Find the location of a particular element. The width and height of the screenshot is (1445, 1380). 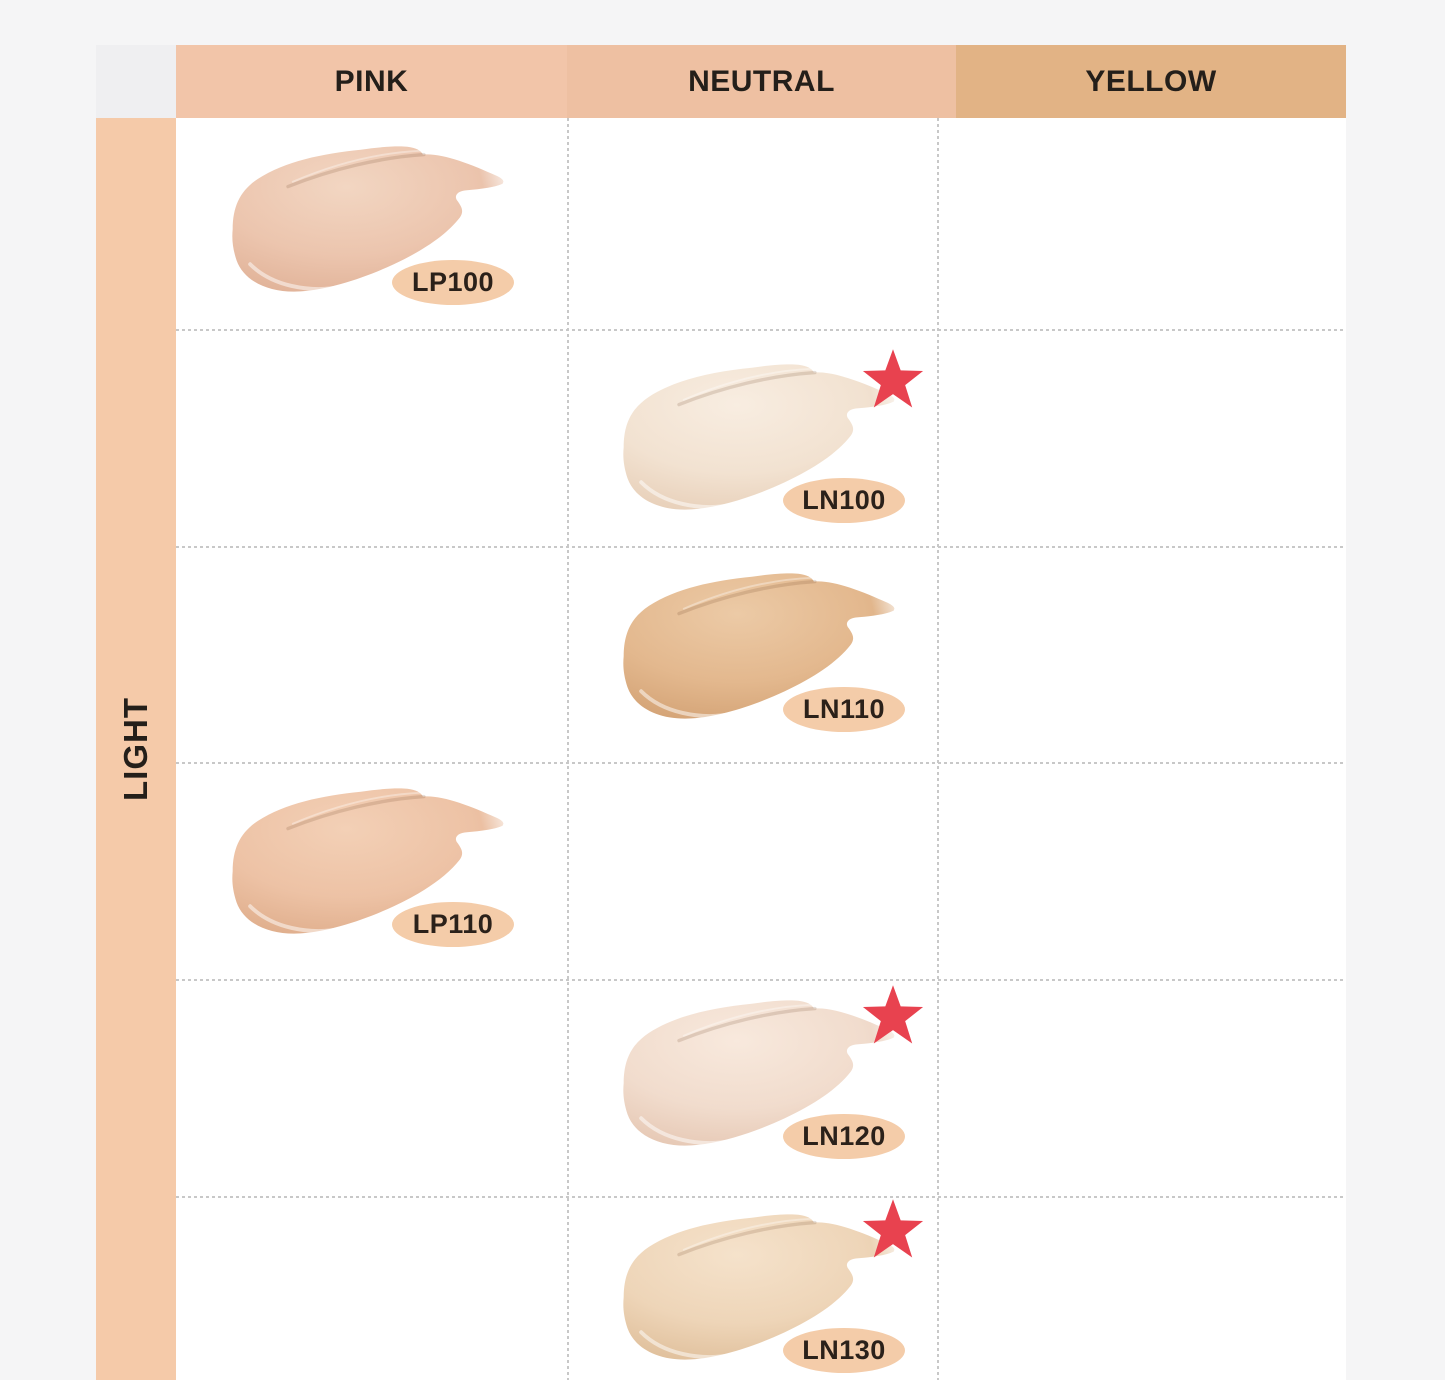

shade-cell-ln110: LN110 is located at coordinates (752, 655).